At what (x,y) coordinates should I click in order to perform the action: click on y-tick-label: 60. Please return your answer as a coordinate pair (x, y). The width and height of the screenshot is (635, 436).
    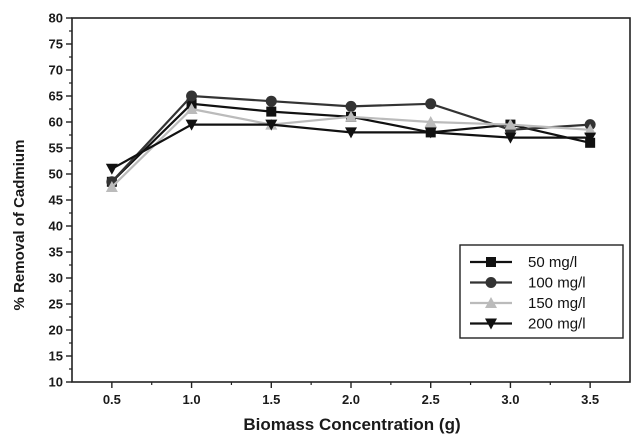
    Looking at the image, I should click on (56, 122).